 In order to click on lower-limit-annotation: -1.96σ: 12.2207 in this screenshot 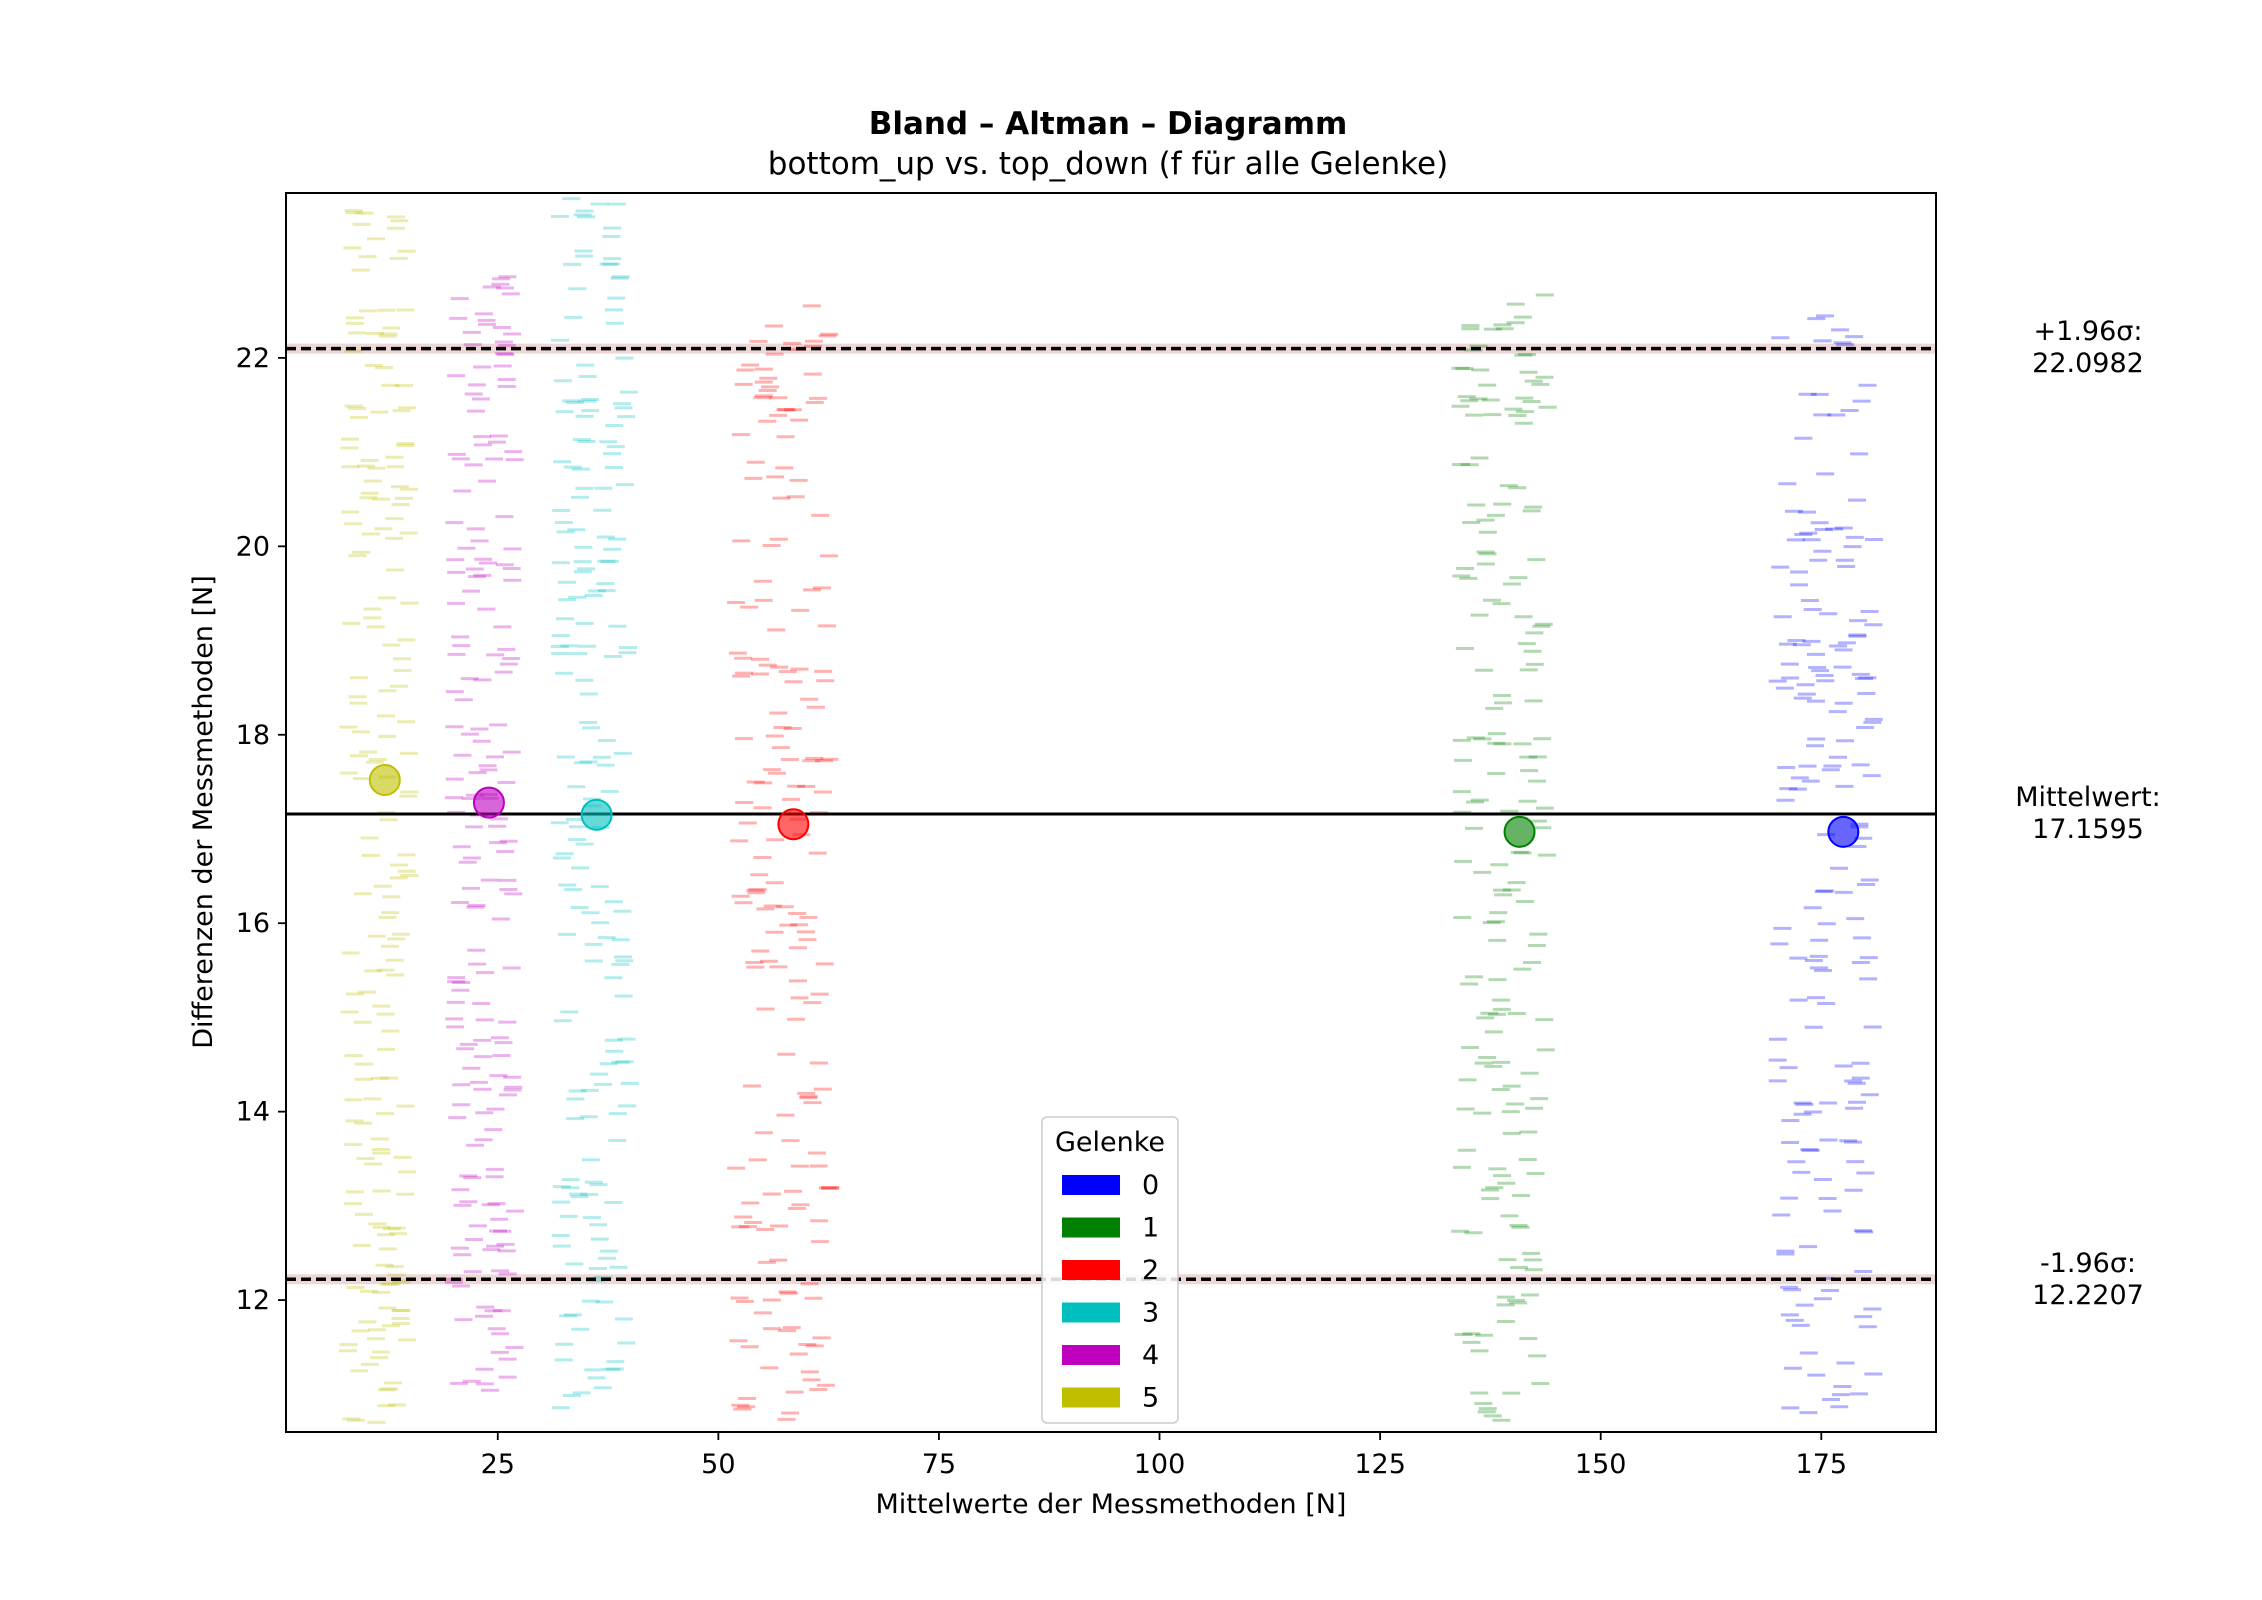, I will do `click(2088, 1279)`.